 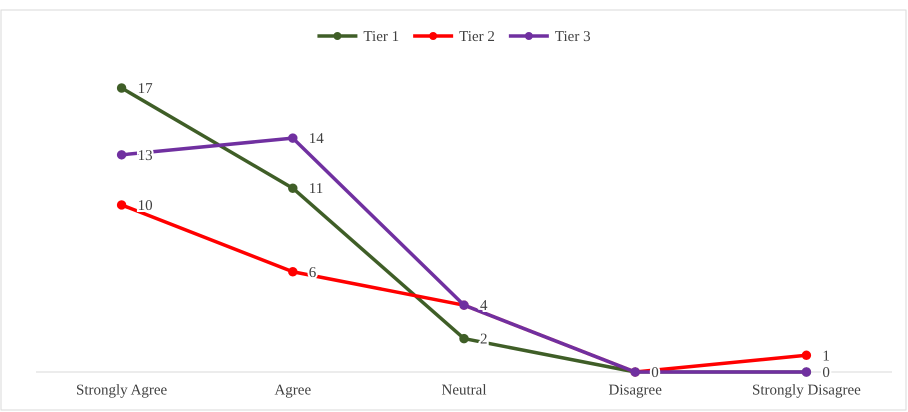 What do you see at coordinates (316, 189) in the screenshot?
I see `data-label: 11` at bounding box center [316, 189].